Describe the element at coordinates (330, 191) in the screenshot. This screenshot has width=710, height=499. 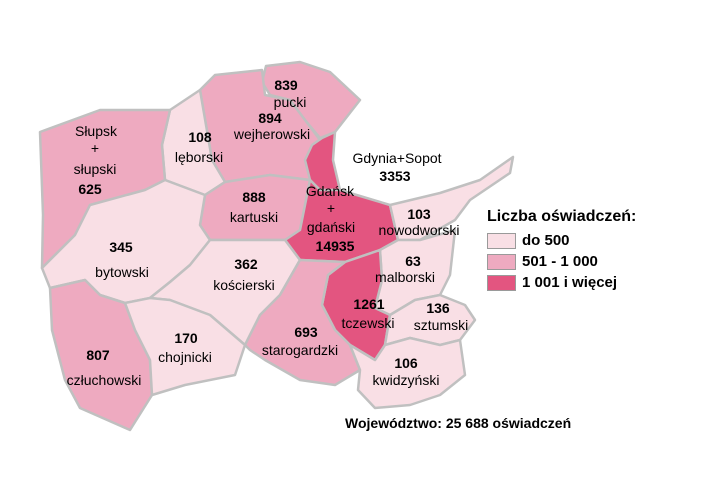
I see `name-gdansk: Gdańsk` at that location.